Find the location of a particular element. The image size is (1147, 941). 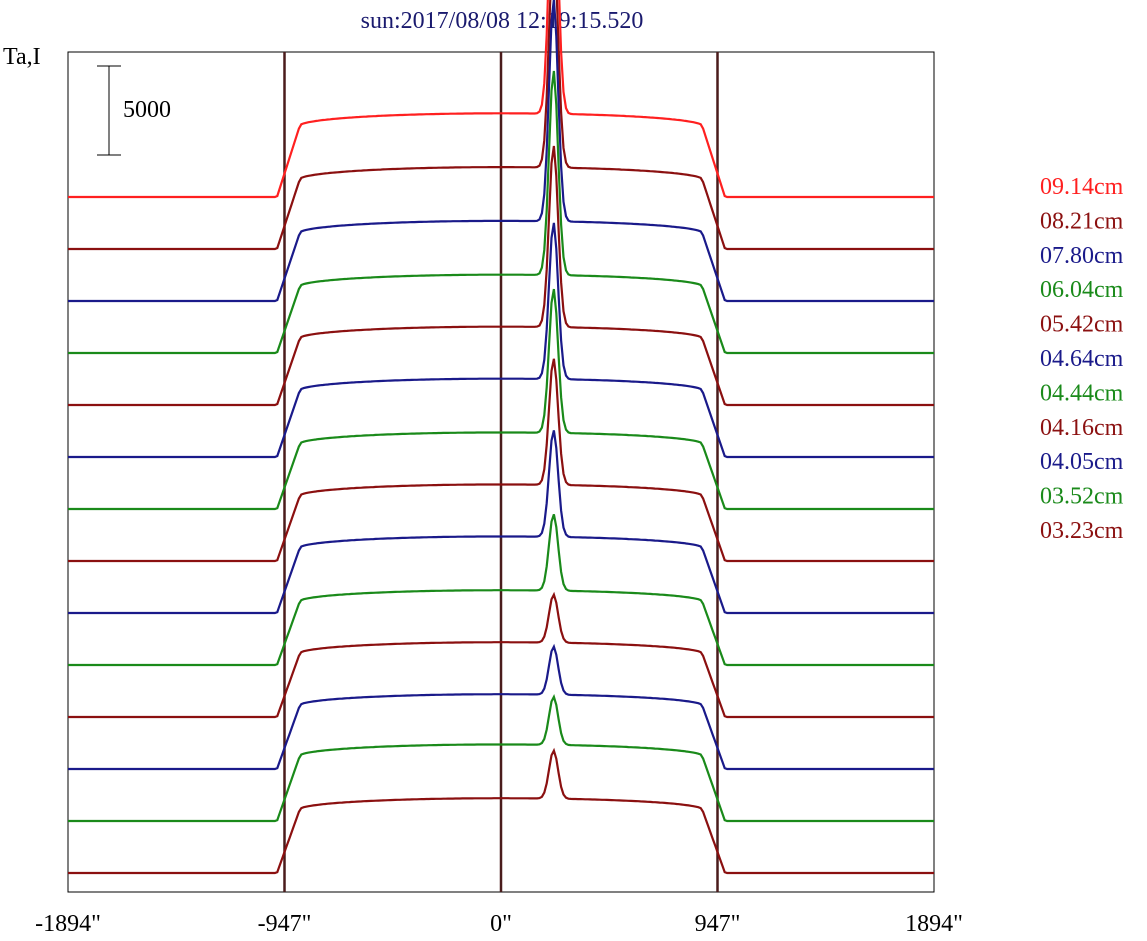

legend-item-6: 04.44cm is located at coordinates (1082, 393).